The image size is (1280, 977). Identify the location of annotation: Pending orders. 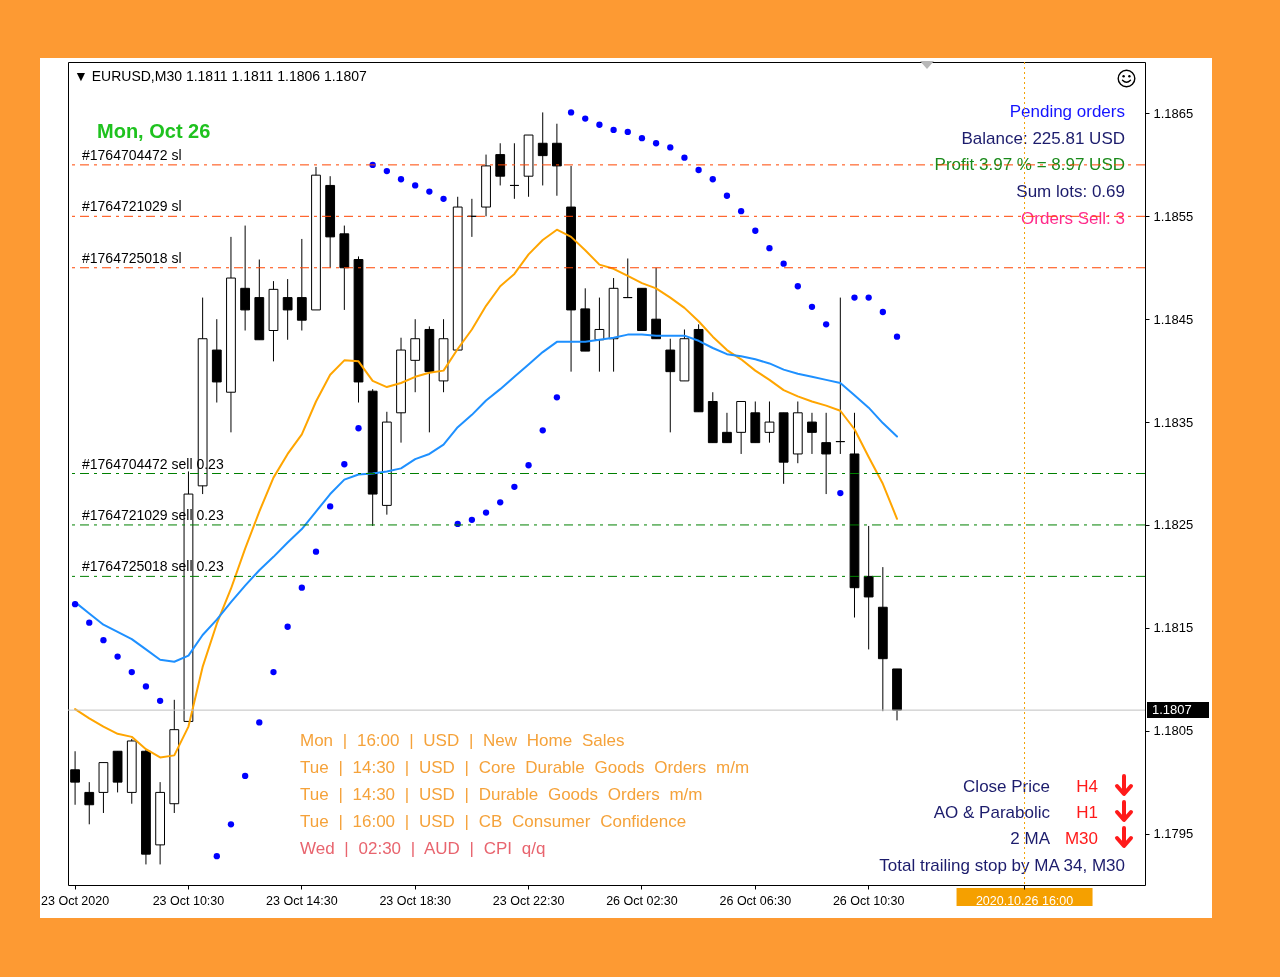
(1067, 111).